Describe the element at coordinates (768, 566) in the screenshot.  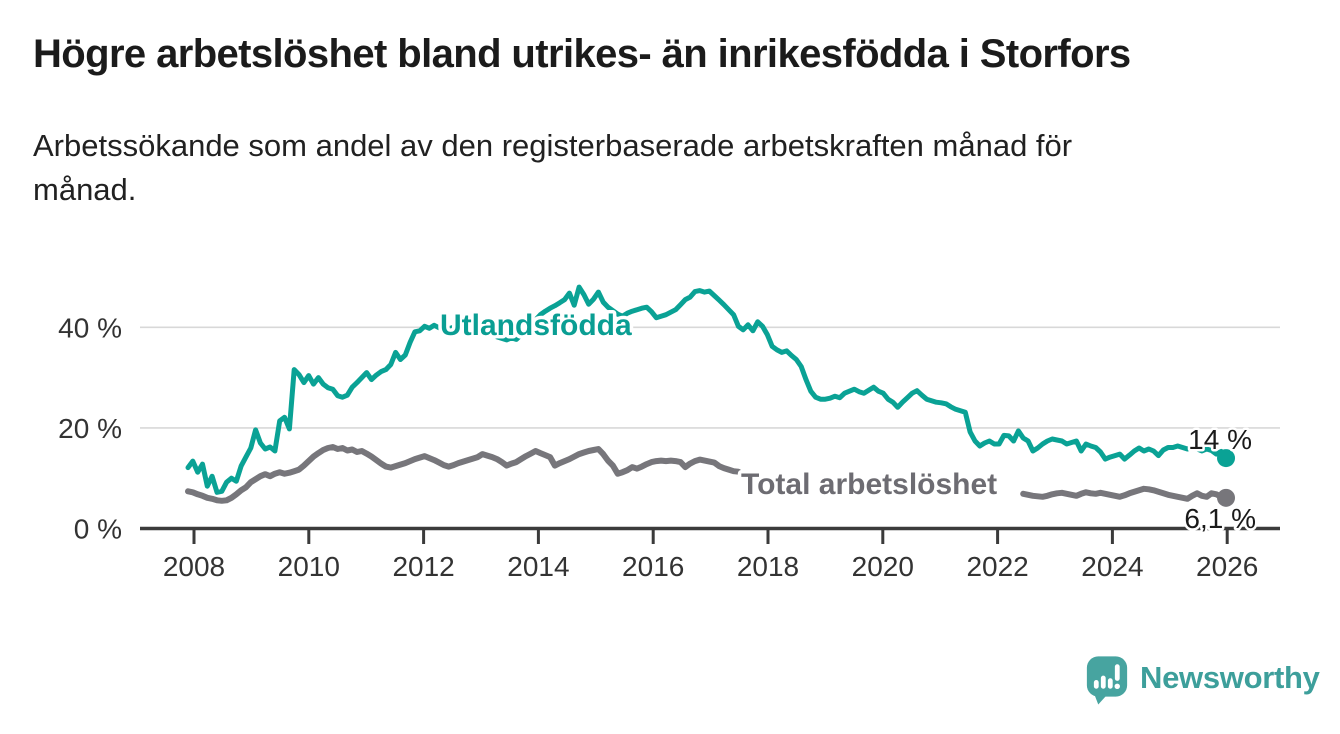
I see `x-tick-label: 2018` at that location.